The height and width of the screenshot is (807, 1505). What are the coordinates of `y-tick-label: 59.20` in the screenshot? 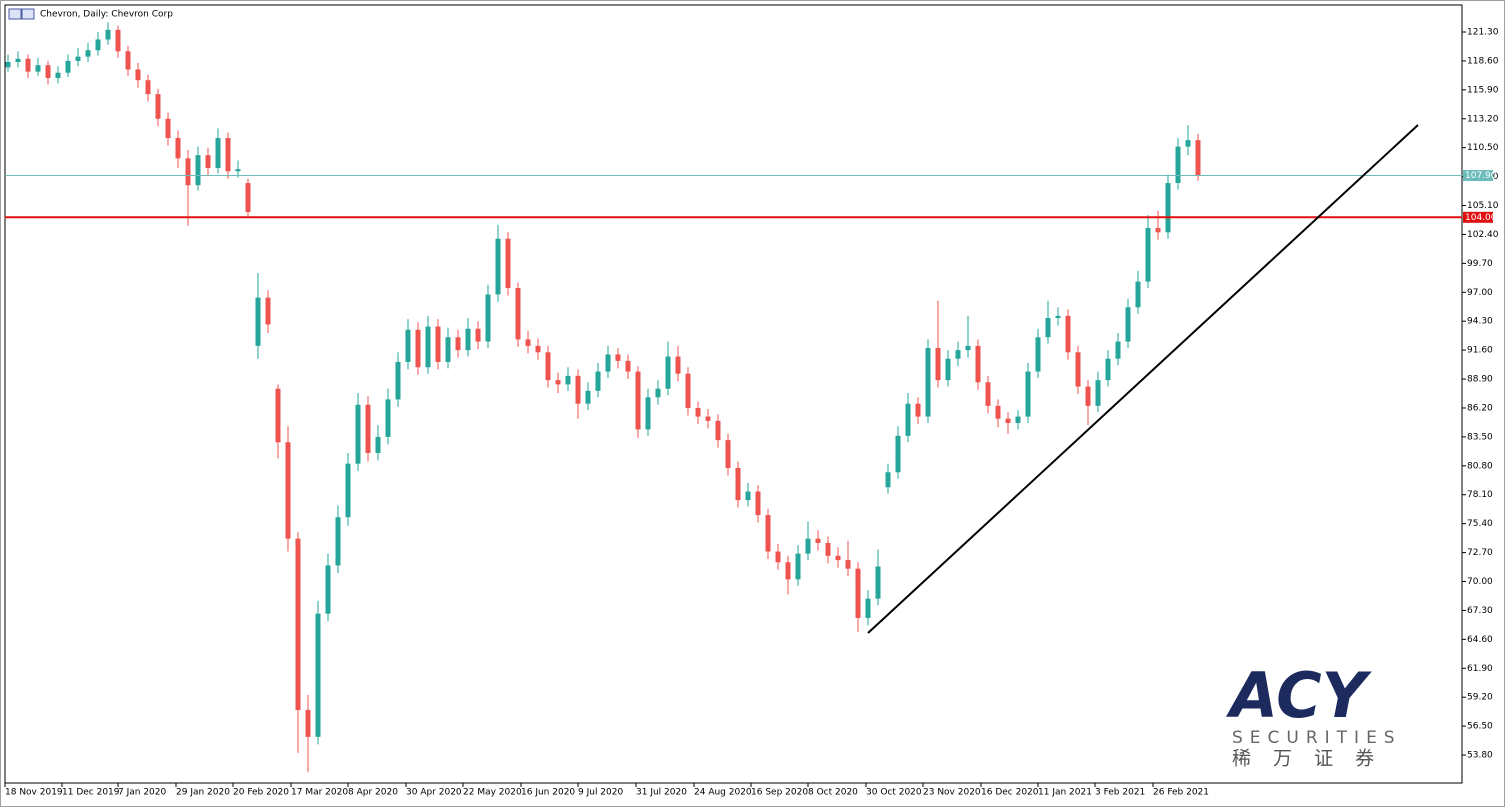 It's located at (1480, 698).